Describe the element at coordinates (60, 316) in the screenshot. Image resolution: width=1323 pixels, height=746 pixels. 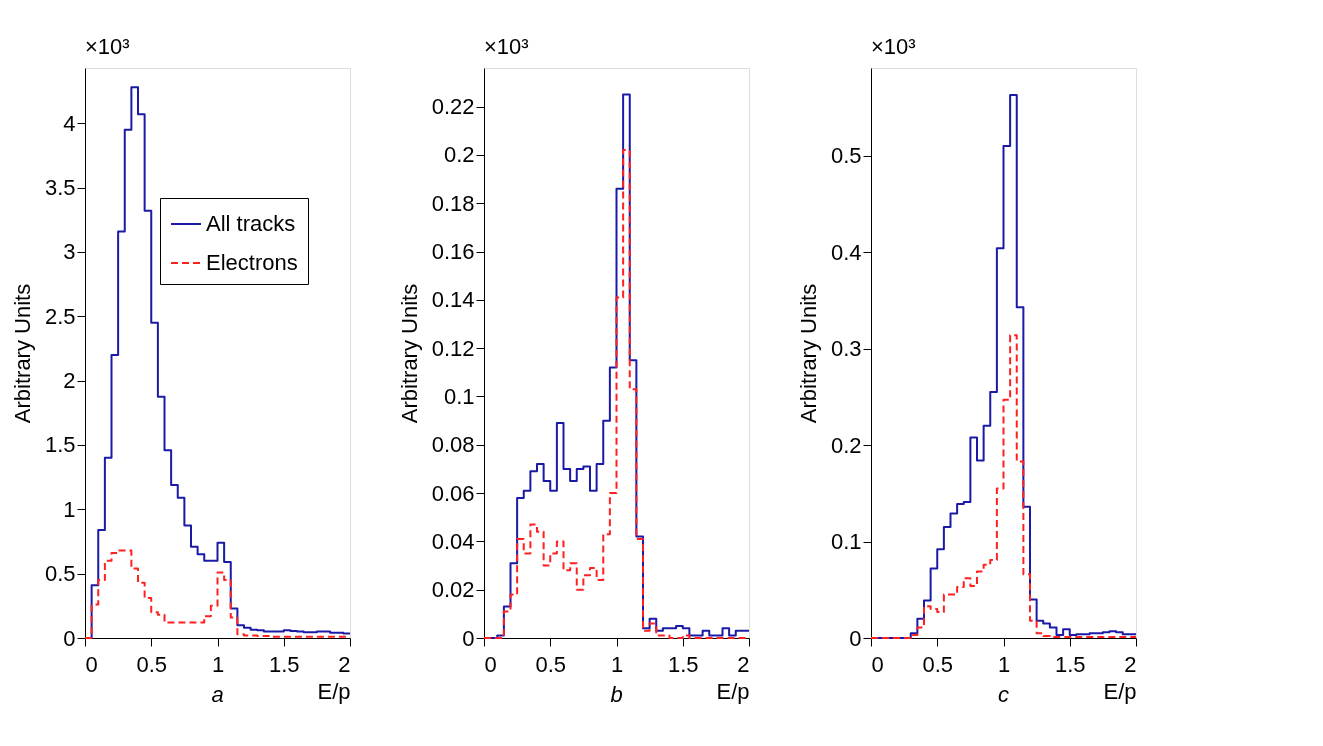
I see `y-tick-label: 2.5` at that location.